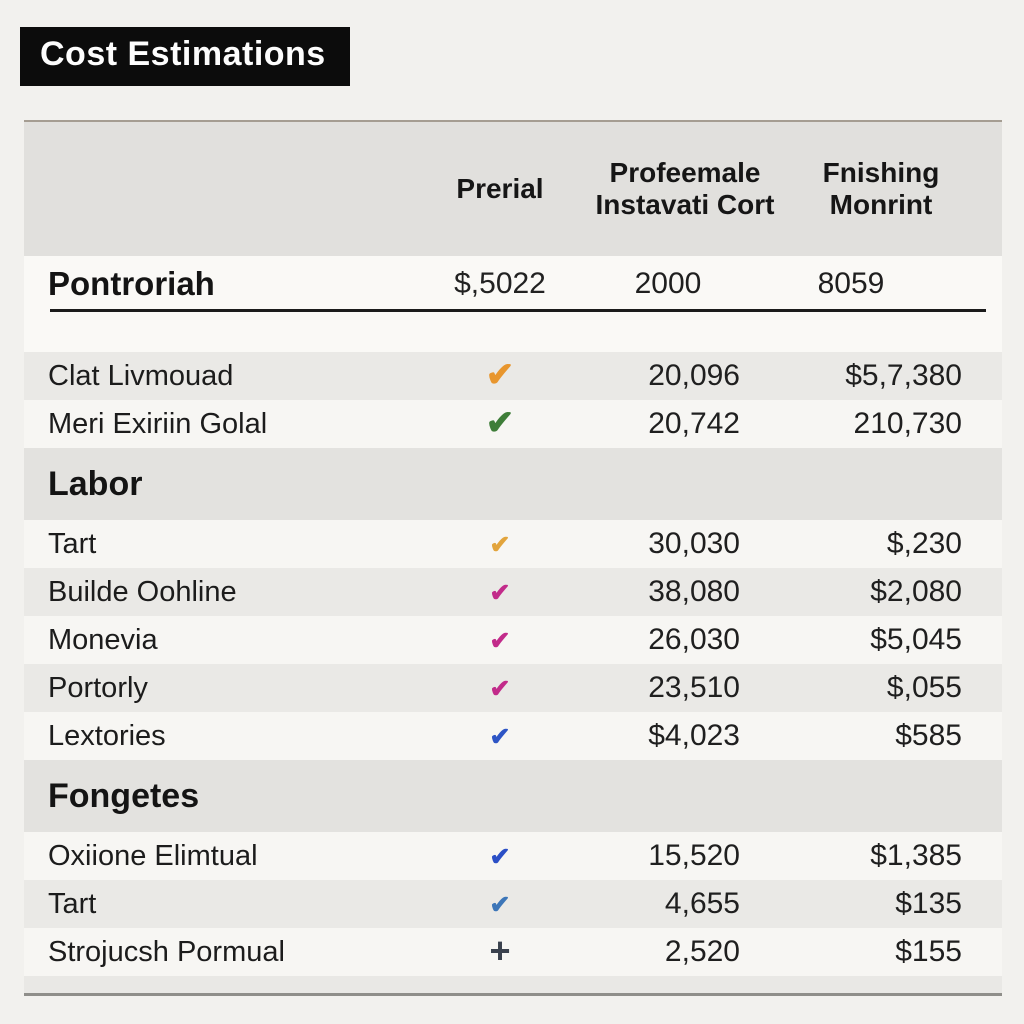 The height and width of the screenshot is (1024, 1024). What do you see at coordinates (916, 639) in the screenshot?
I see `finish-value: $5,045` at bounding box center [916, 639].